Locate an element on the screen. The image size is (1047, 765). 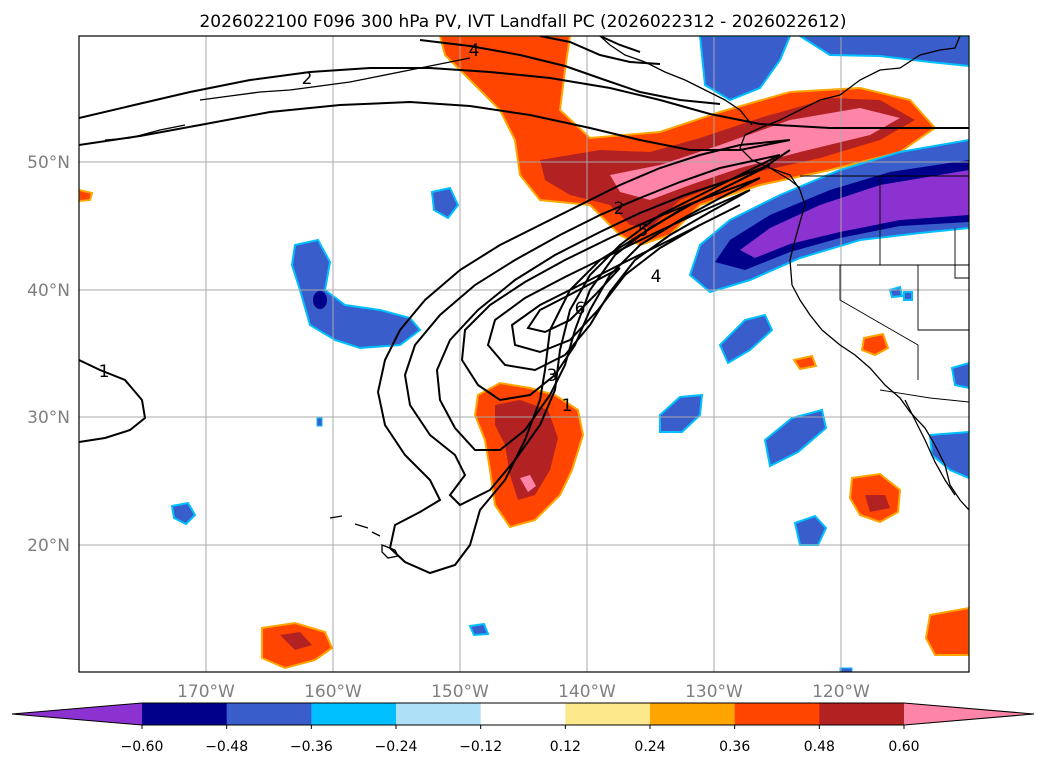
colorbar-tick-label: 0.36 is located at coordinates (734, 747).